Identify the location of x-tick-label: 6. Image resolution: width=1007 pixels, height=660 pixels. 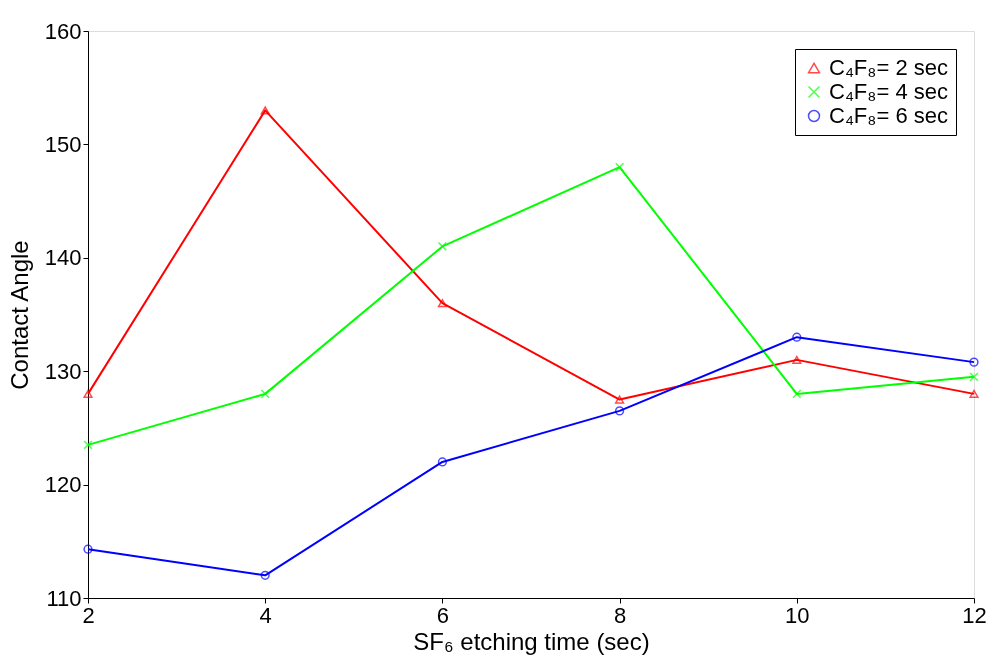
(443, 615).